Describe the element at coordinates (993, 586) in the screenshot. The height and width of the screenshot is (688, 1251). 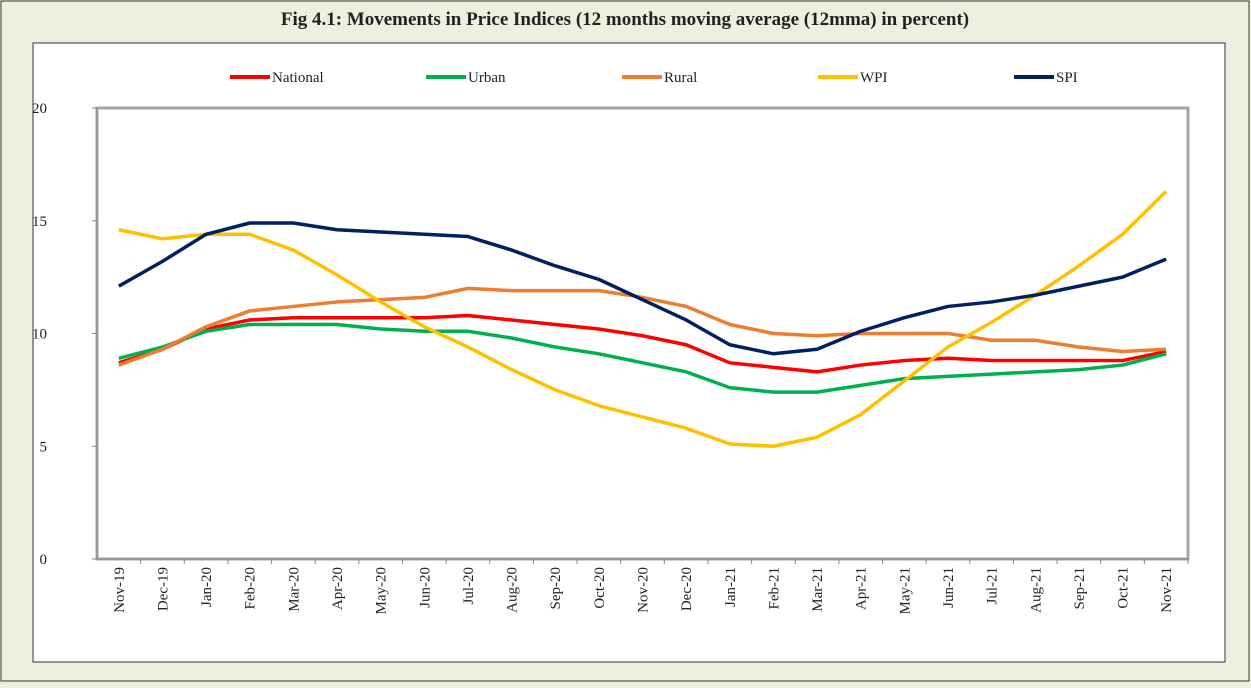
I see `x-tick-label: Jul-21` at that location.